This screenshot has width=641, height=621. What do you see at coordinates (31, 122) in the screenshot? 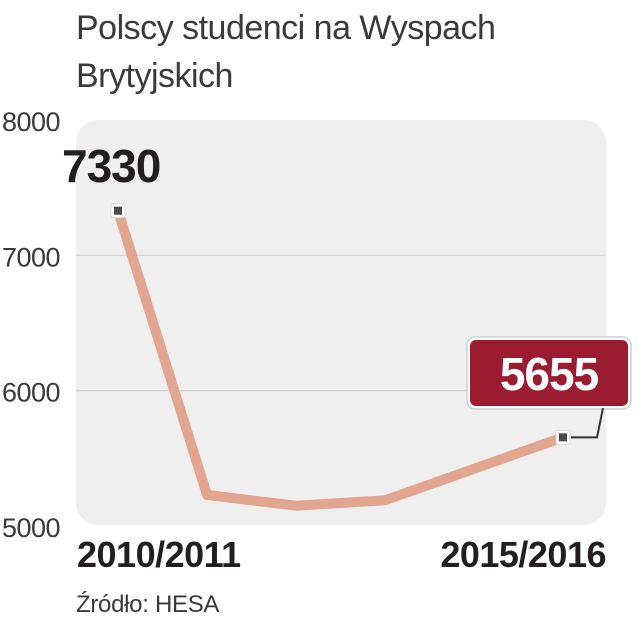
I see `y-tick-label-8000: 8000` at bounding box center [31, 122].